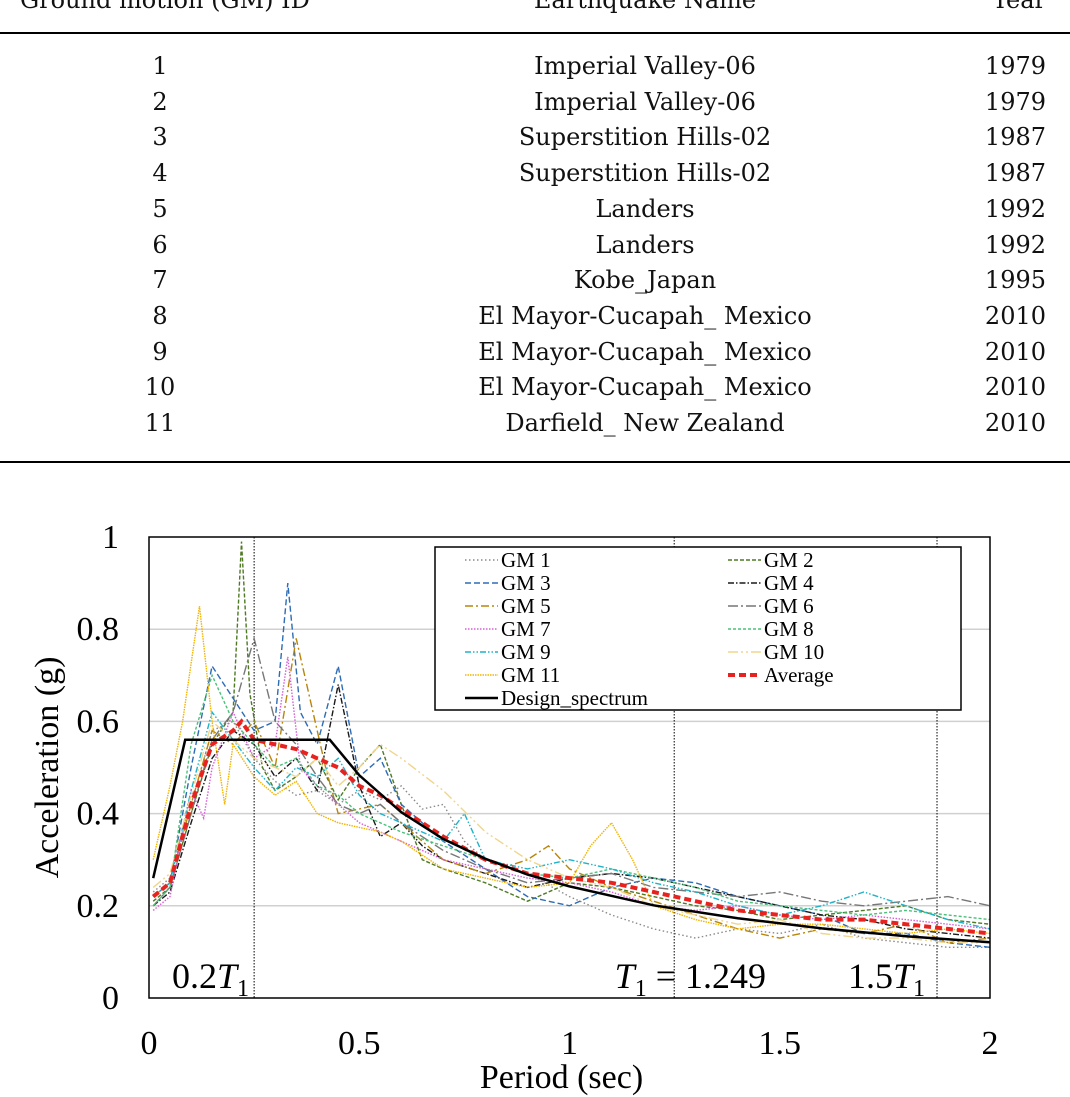 The image size is (1070, 1097). What do you see at coordinates (160, 351) in the screenshot?
I see `row-id: 9` at bounding box center [160, 351].